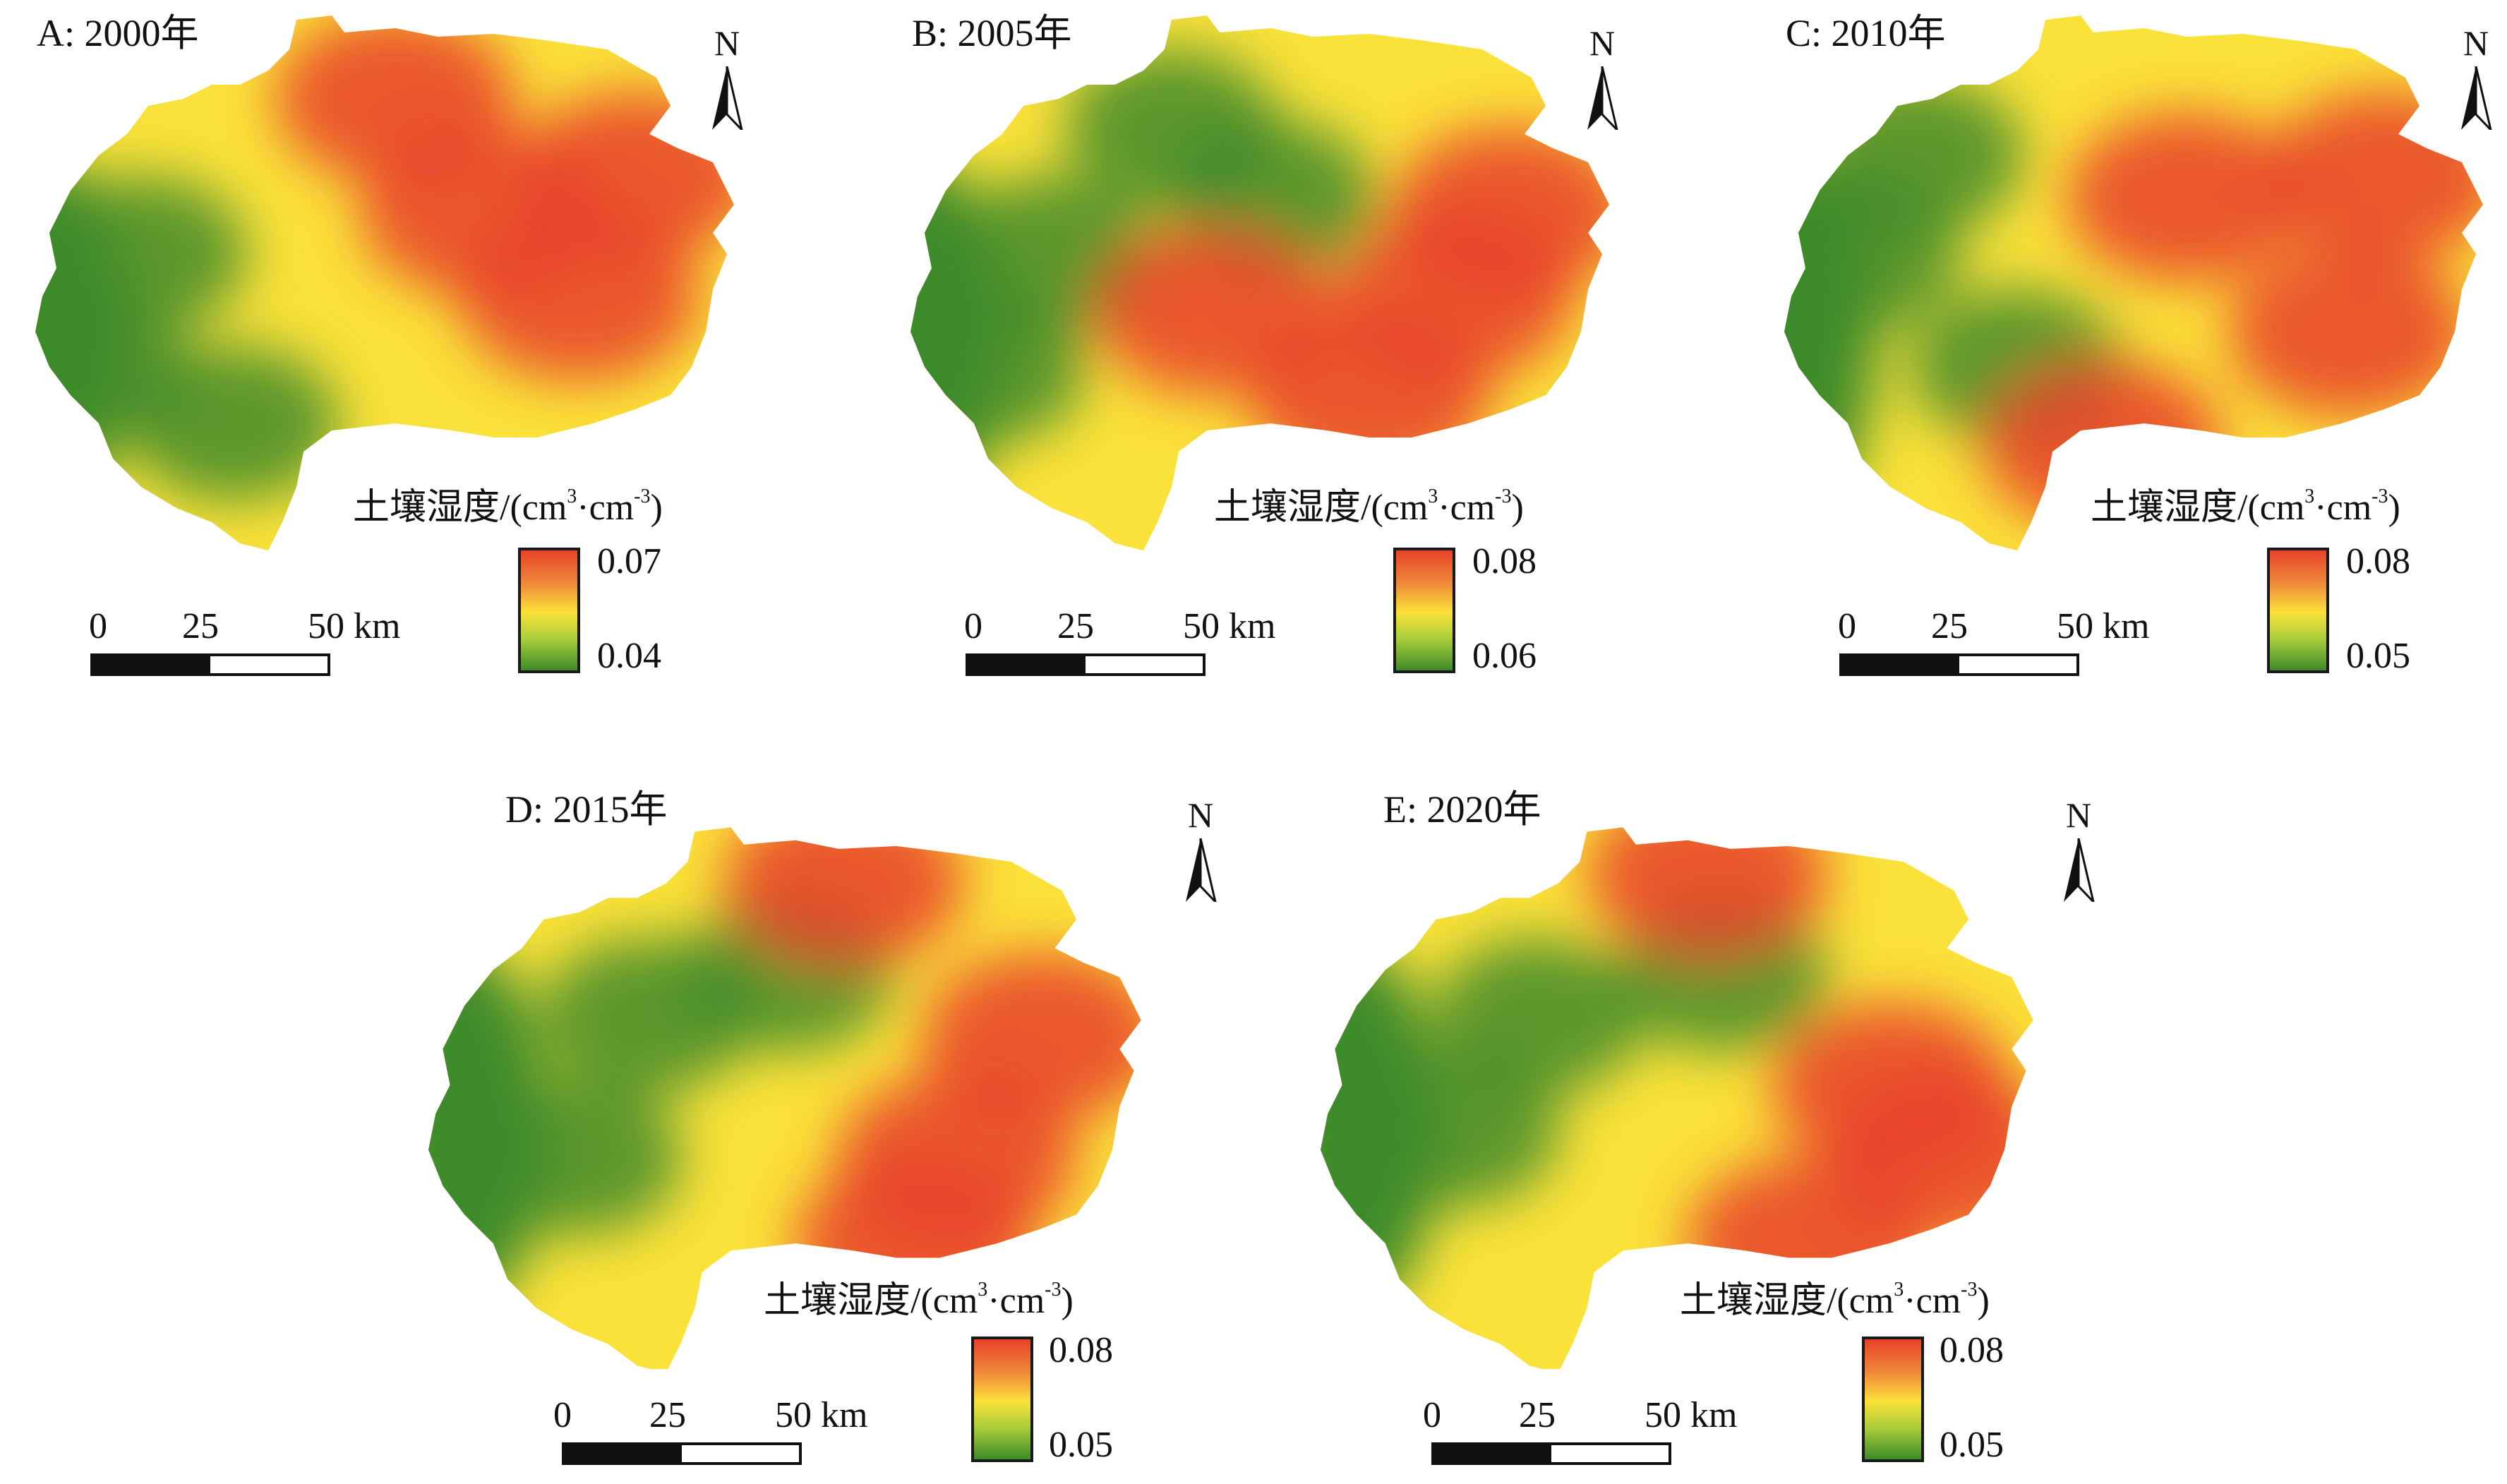 This screenshot has width=2507, height=1484. What do you see at coordinates (1866, 33) in the screenshot?
I see `panel-title: C: 2010年` at bounding box center [1866, 33].